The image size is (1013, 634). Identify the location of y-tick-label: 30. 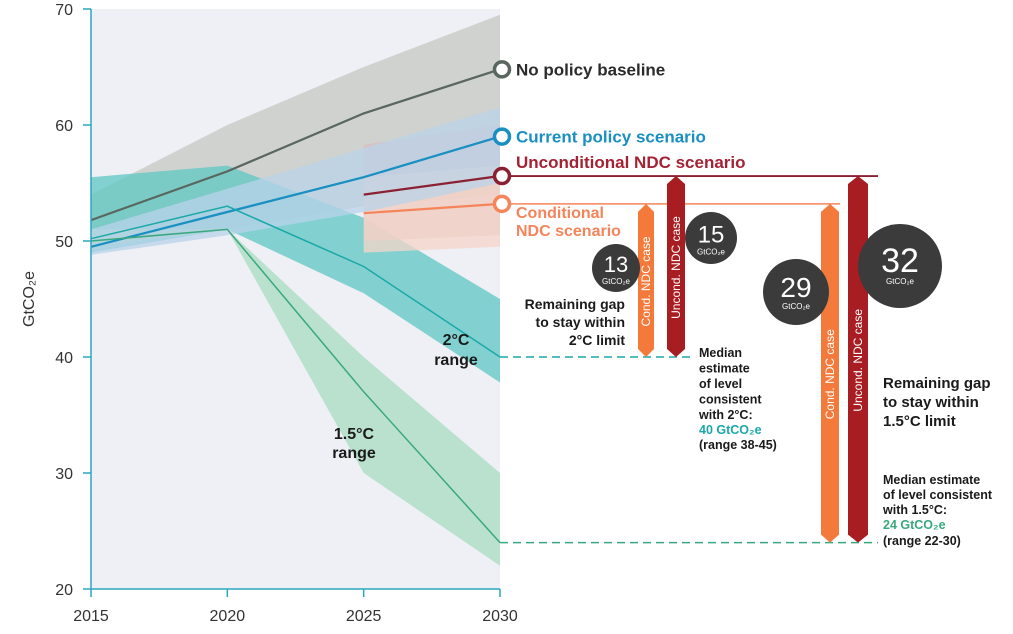
(64, 474).